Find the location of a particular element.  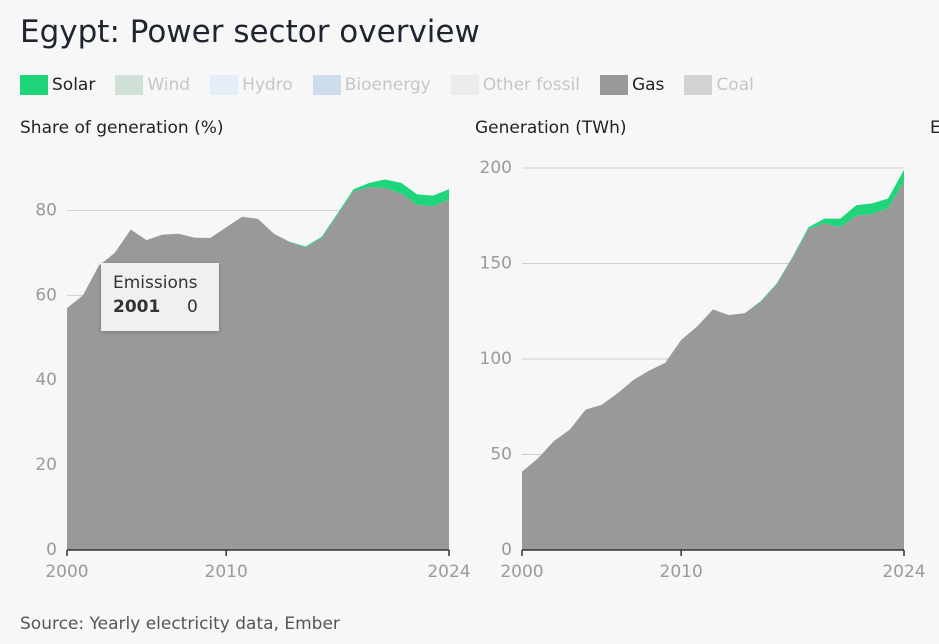

legend-item: Gas is located at coordinates (632, 85).